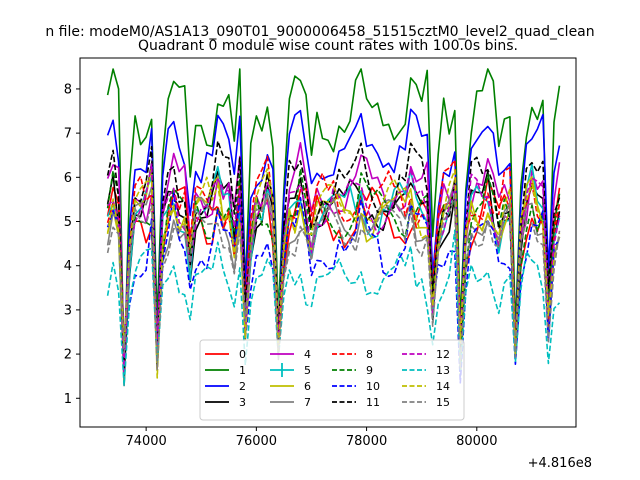  Describe the element at coordinates (352, 370) in the screenshot. I see `legend-entry-9: 9` at that location.